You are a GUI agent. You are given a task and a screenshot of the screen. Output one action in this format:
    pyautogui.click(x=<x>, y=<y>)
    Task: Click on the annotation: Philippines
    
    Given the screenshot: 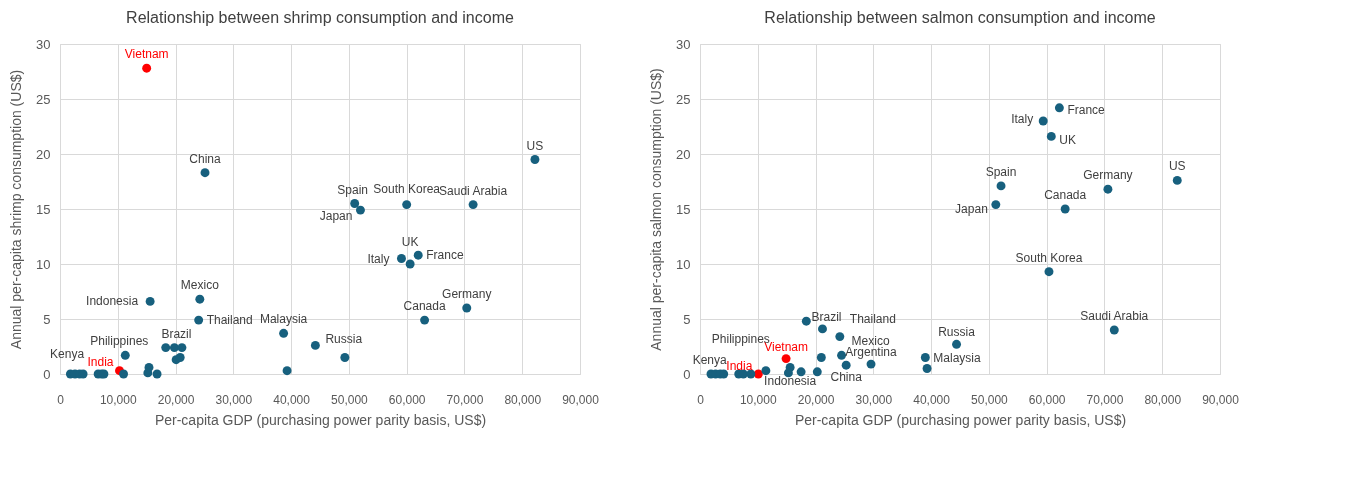 What is the action you would take?
    pyautogui.click(x=119, y=341)
    